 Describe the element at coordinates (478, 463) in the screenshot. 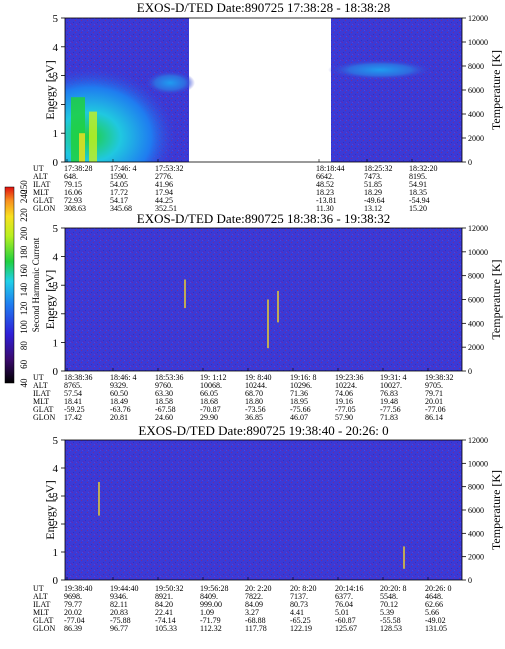

I see `y2-tick-label: 10000` at that location.